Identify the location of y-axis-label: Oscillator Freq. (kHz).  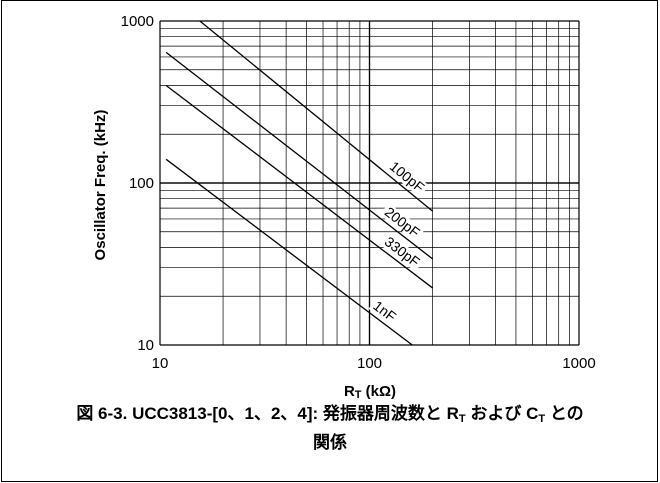
(100, 185).